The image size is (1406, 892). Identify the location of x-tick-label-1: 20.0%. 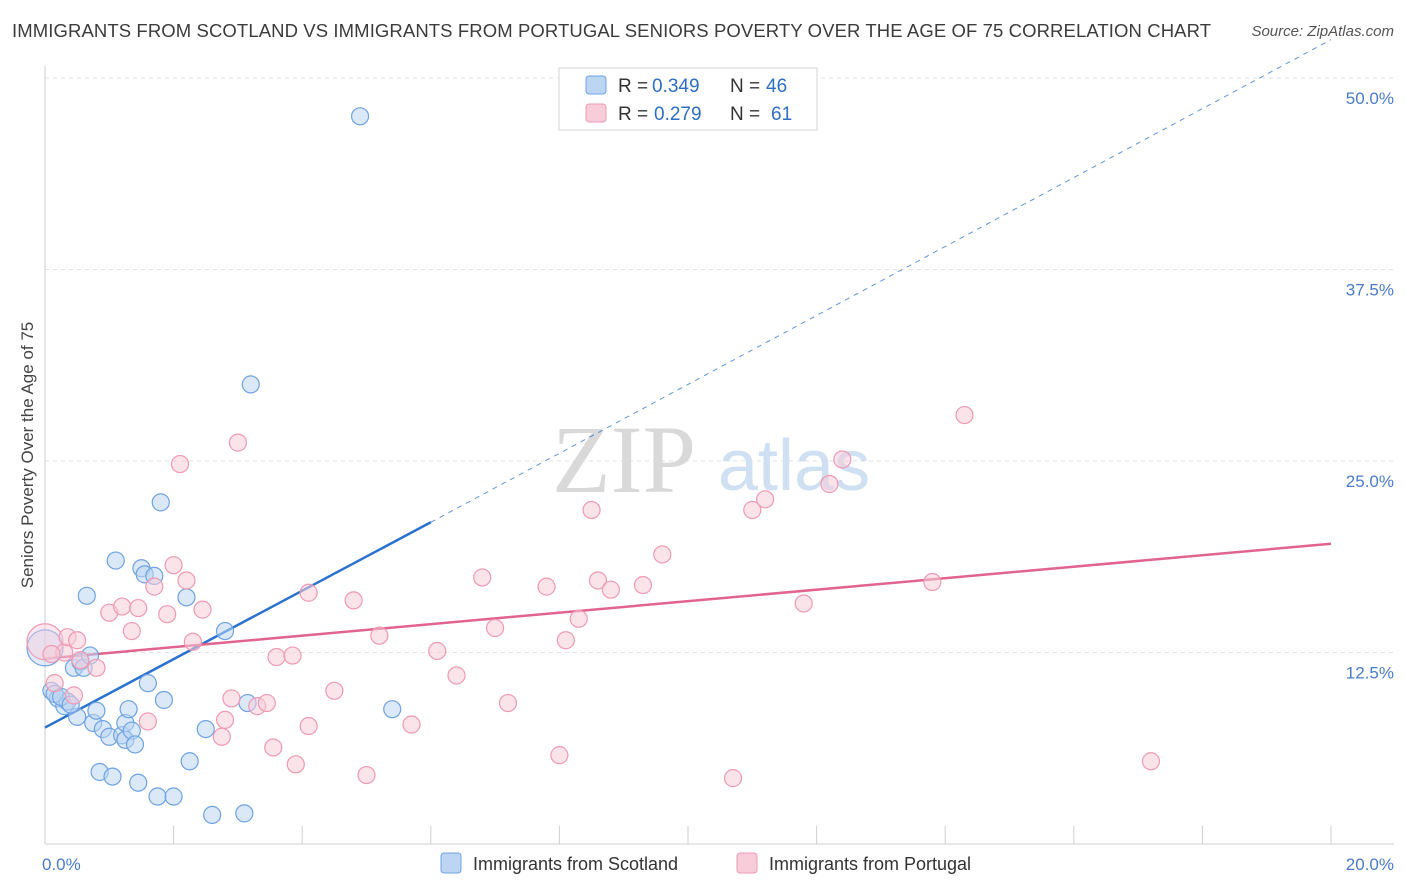
(1370, 864).